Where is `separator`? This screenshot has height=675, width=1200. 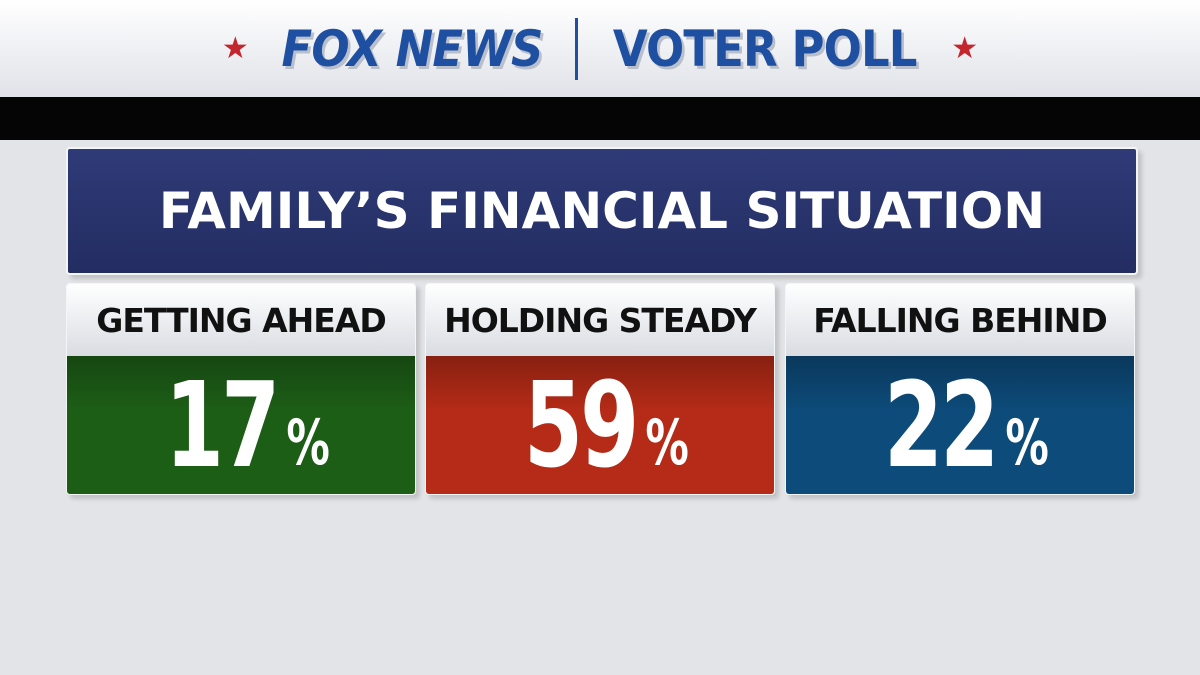
separator is located at coordinates (576, 48).